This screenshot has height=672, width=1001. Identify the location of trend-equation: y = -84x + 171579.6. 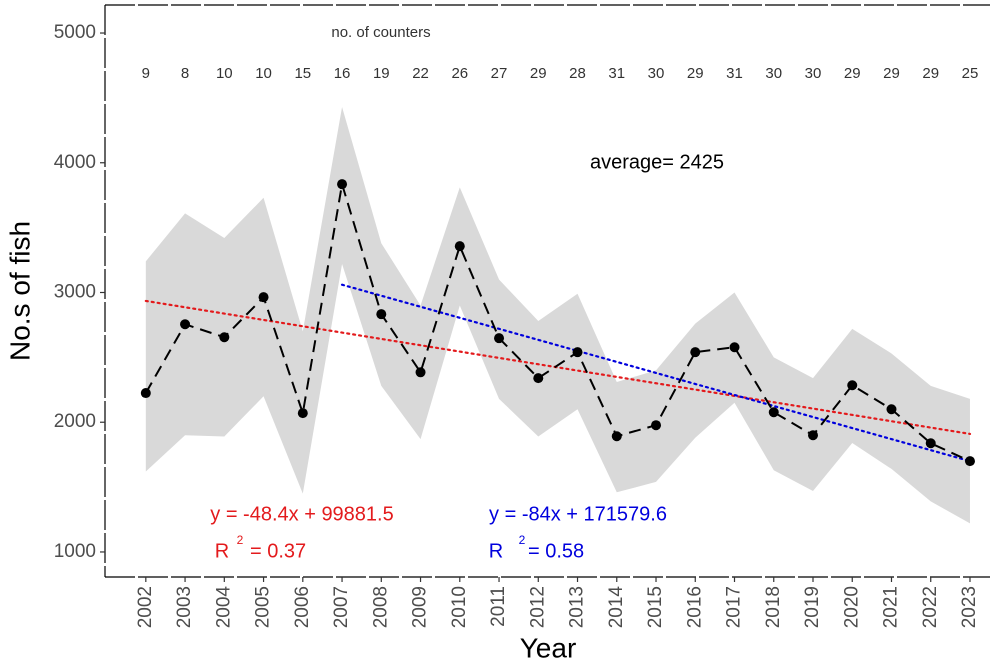
(578, 514).